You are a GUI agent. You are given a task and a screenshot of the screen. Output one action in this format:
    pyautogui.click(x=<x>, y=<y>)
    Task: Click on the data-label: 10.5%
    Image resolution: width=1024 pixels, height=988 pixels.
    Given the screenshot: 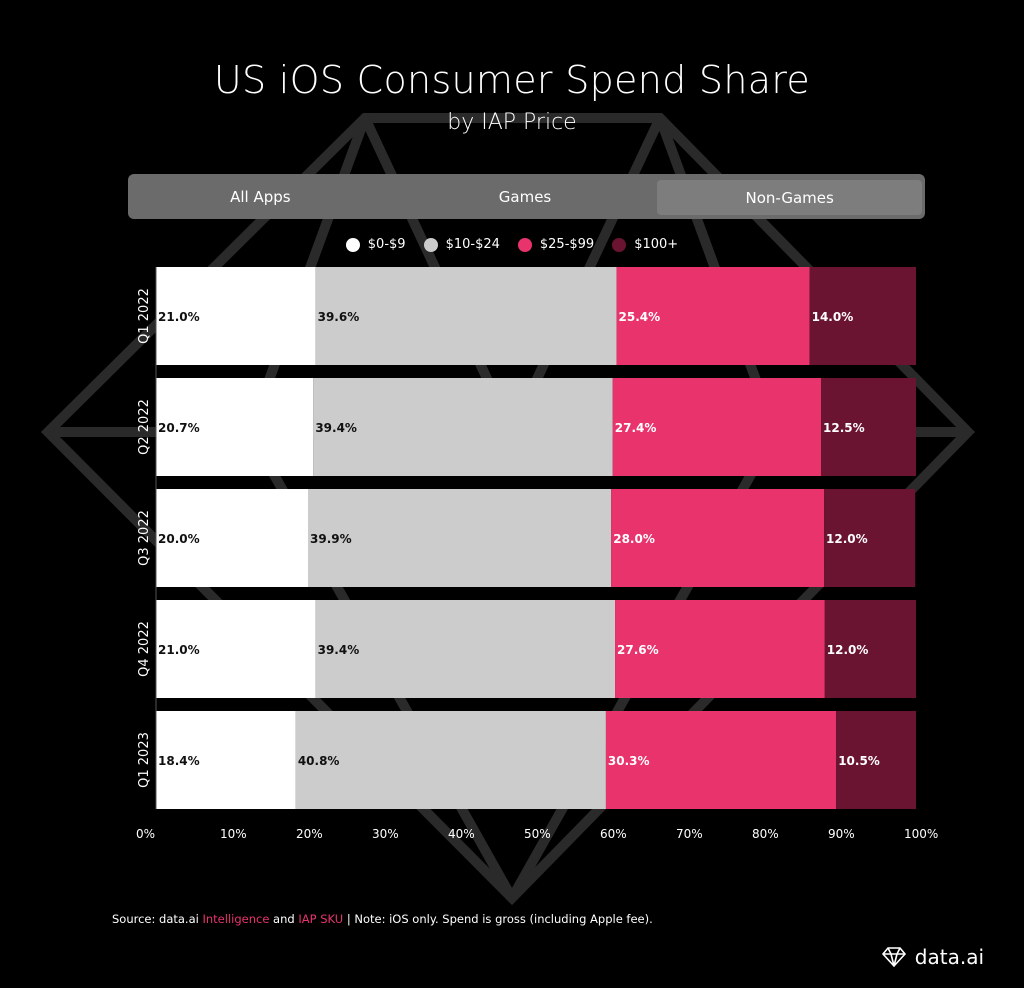 What is the action you would take?
    pyautogui.click(x=859, y=761)
    